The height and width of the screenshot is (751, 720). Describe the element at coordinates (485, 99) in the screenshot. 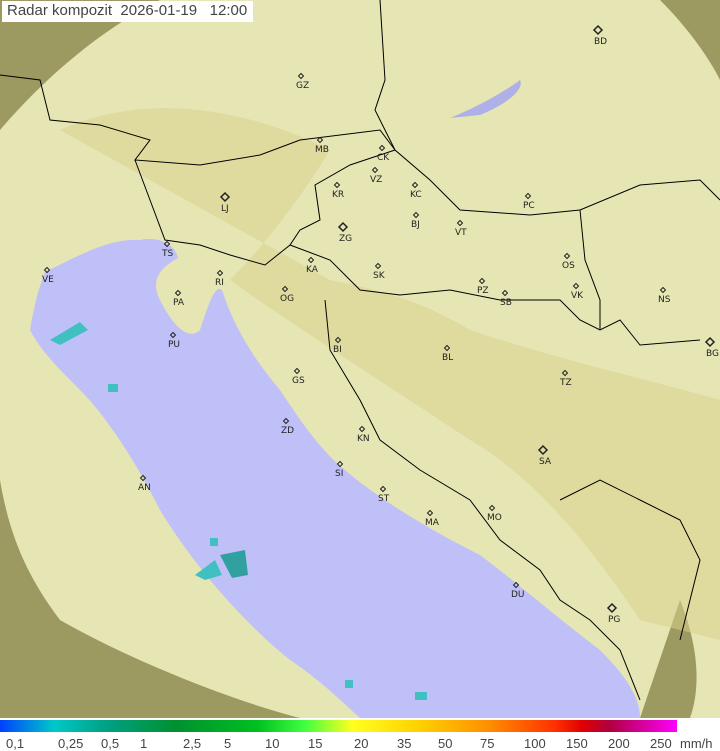

I see `lake-balaton` at that location.